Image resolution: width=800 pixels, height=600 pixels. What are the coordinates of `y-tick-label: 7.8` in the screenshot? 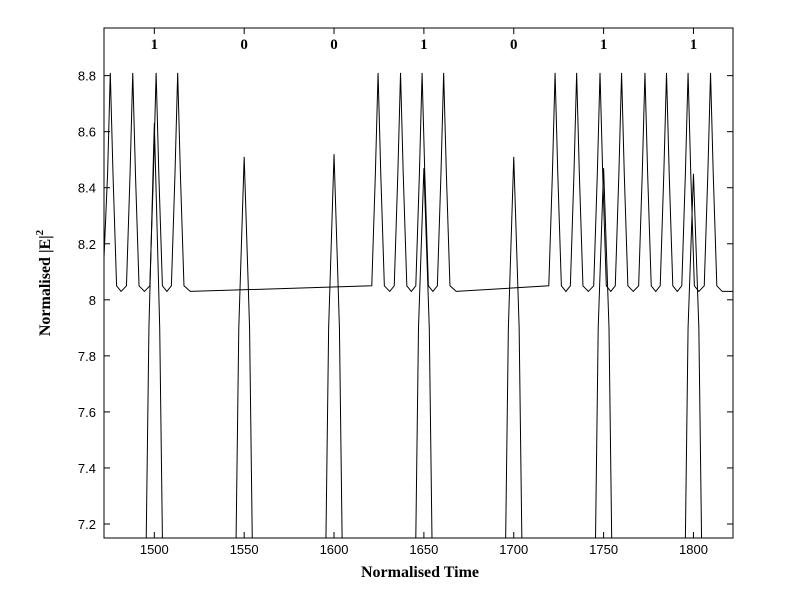 It's located at (87, 356).